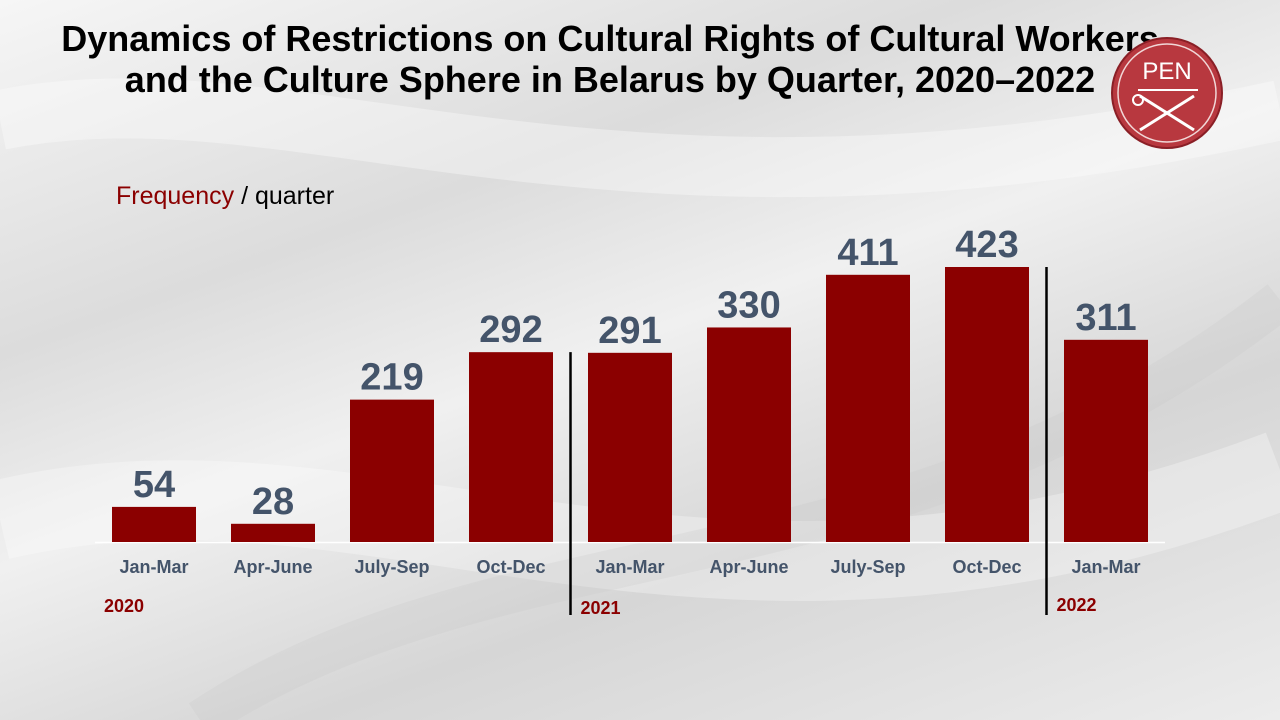 The image size is (1280, 720). What do you see at coordinates (1166, 71) in the screenshot?
I see `logo-text: PEN` at bounding box center [1166, 71].